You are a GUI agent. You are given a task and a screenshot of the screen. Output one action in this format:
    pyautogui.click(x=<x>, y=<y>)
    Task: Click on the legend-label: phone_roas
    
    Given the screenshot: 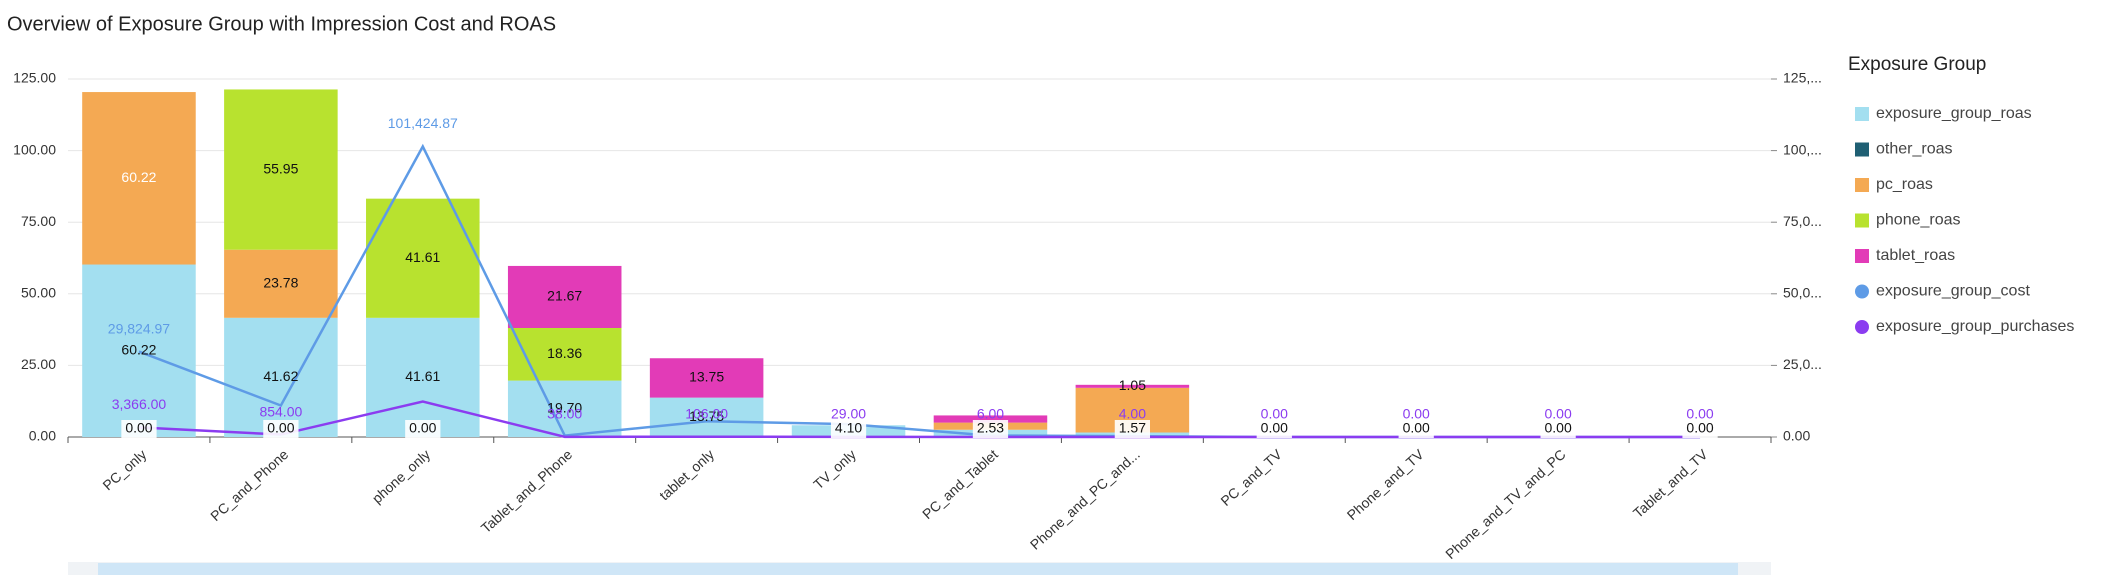 What is the action you would take?
    pyautogui.click(x=1918, y=220)
    